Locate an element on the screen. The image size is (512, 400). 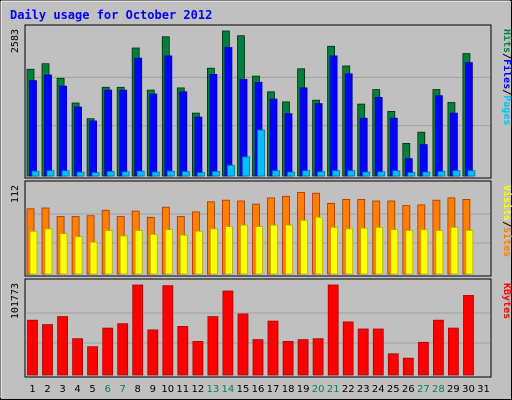
chart-title: Daily usage for October 2012 is located at coordinates (111, 15).